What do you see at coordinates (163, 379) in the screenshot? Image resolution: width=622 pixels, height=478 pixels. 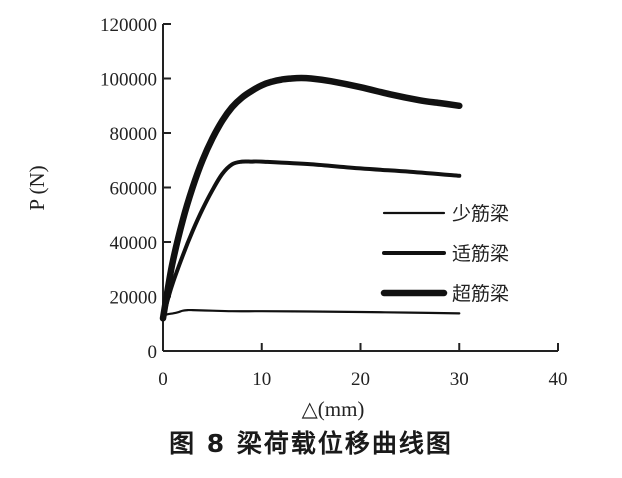 I see `x-tick-label: 0` at bounding box center [163, 379].